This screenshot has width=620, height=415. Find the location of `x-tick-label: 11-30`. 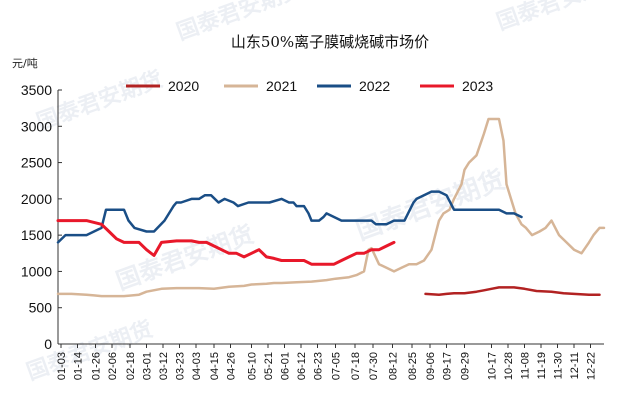

x-tick-label: 11-30 is located at coordinates (559, 365).